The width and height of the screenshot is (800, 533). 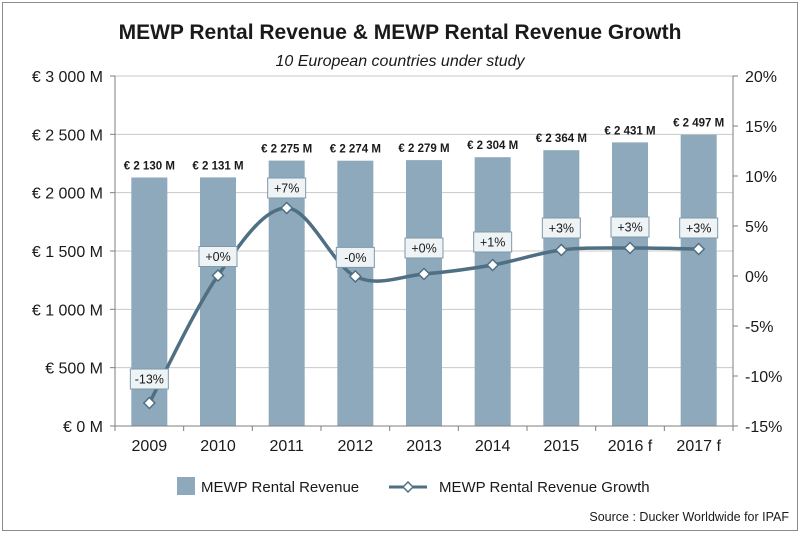 What do you see at coordinates (424, 446) in the screenshot?
I see `x-axis-tick-label: 2013` at bounding box center [424, 446].